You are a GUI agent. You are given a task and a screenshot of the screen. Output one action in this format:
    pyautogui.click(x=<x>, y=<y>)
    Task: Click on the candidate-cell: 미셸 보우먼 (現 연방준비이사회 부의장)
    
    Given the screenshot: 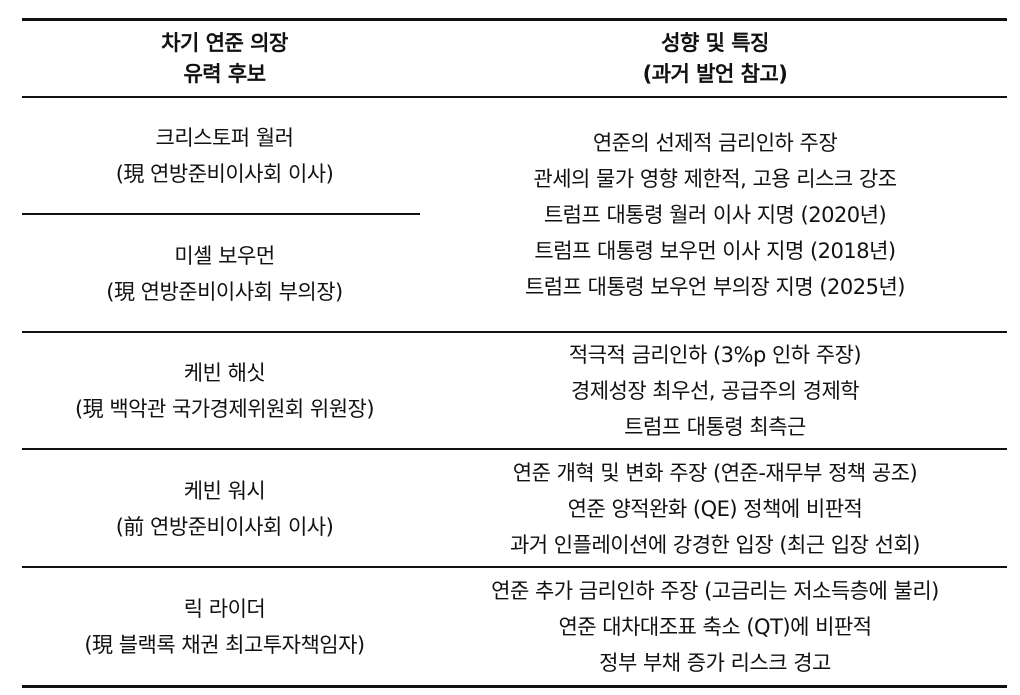 What is the action you would take?
    pyautogui.click(x=224, y=273)
    